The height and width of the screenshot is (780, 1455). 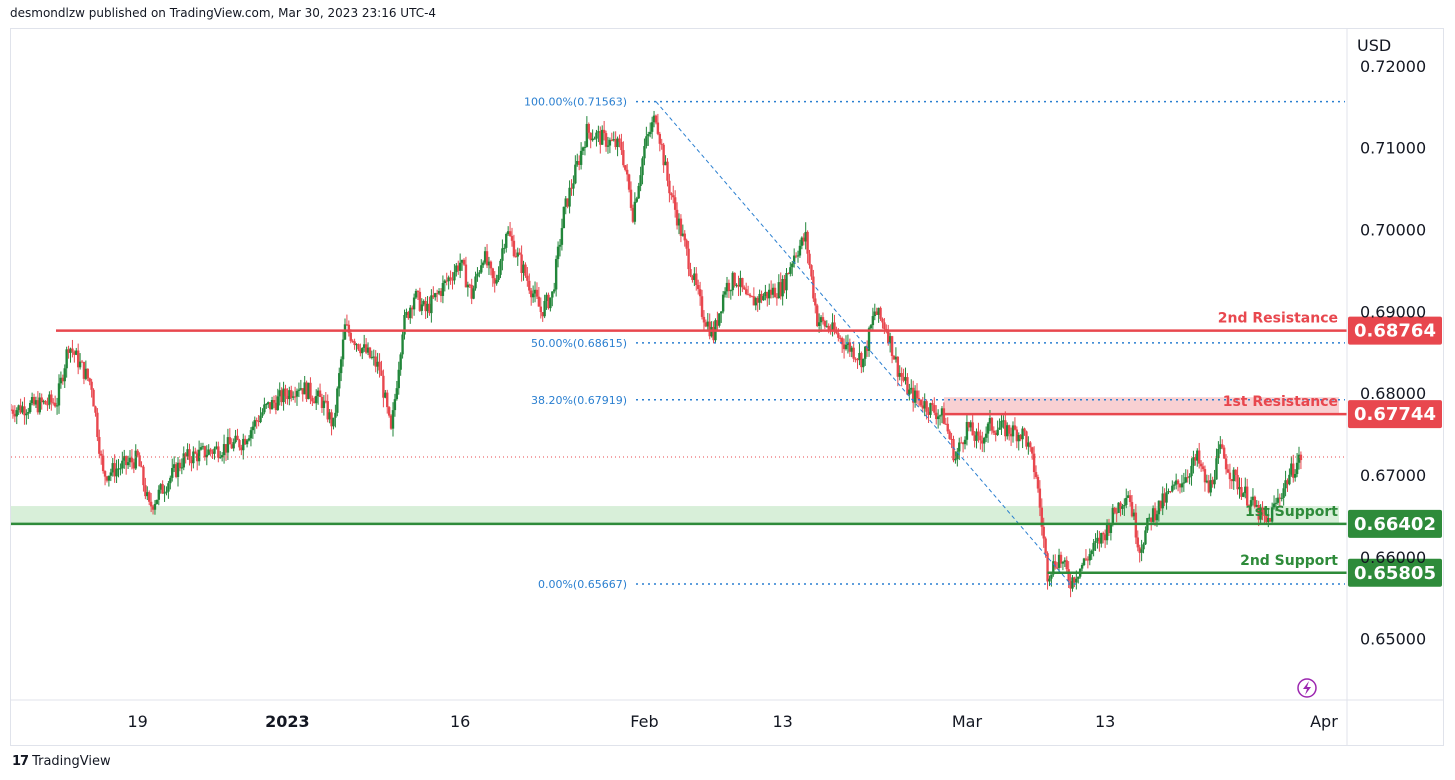 What do you see at coordinates (675, 460) in the screenshot?
I see `zones-layer` at bounding box center [675, 460].